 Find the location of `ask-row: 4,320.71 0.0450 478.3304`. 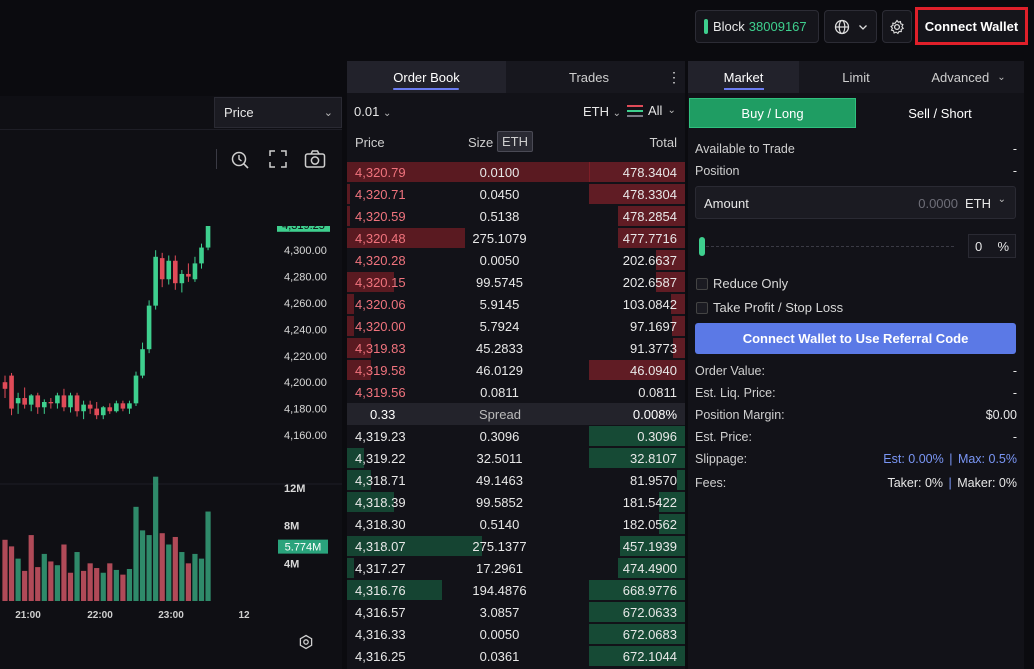

ask-row: 4,320.71 0.0450 478.3304 is located at coordinates (516, 194).